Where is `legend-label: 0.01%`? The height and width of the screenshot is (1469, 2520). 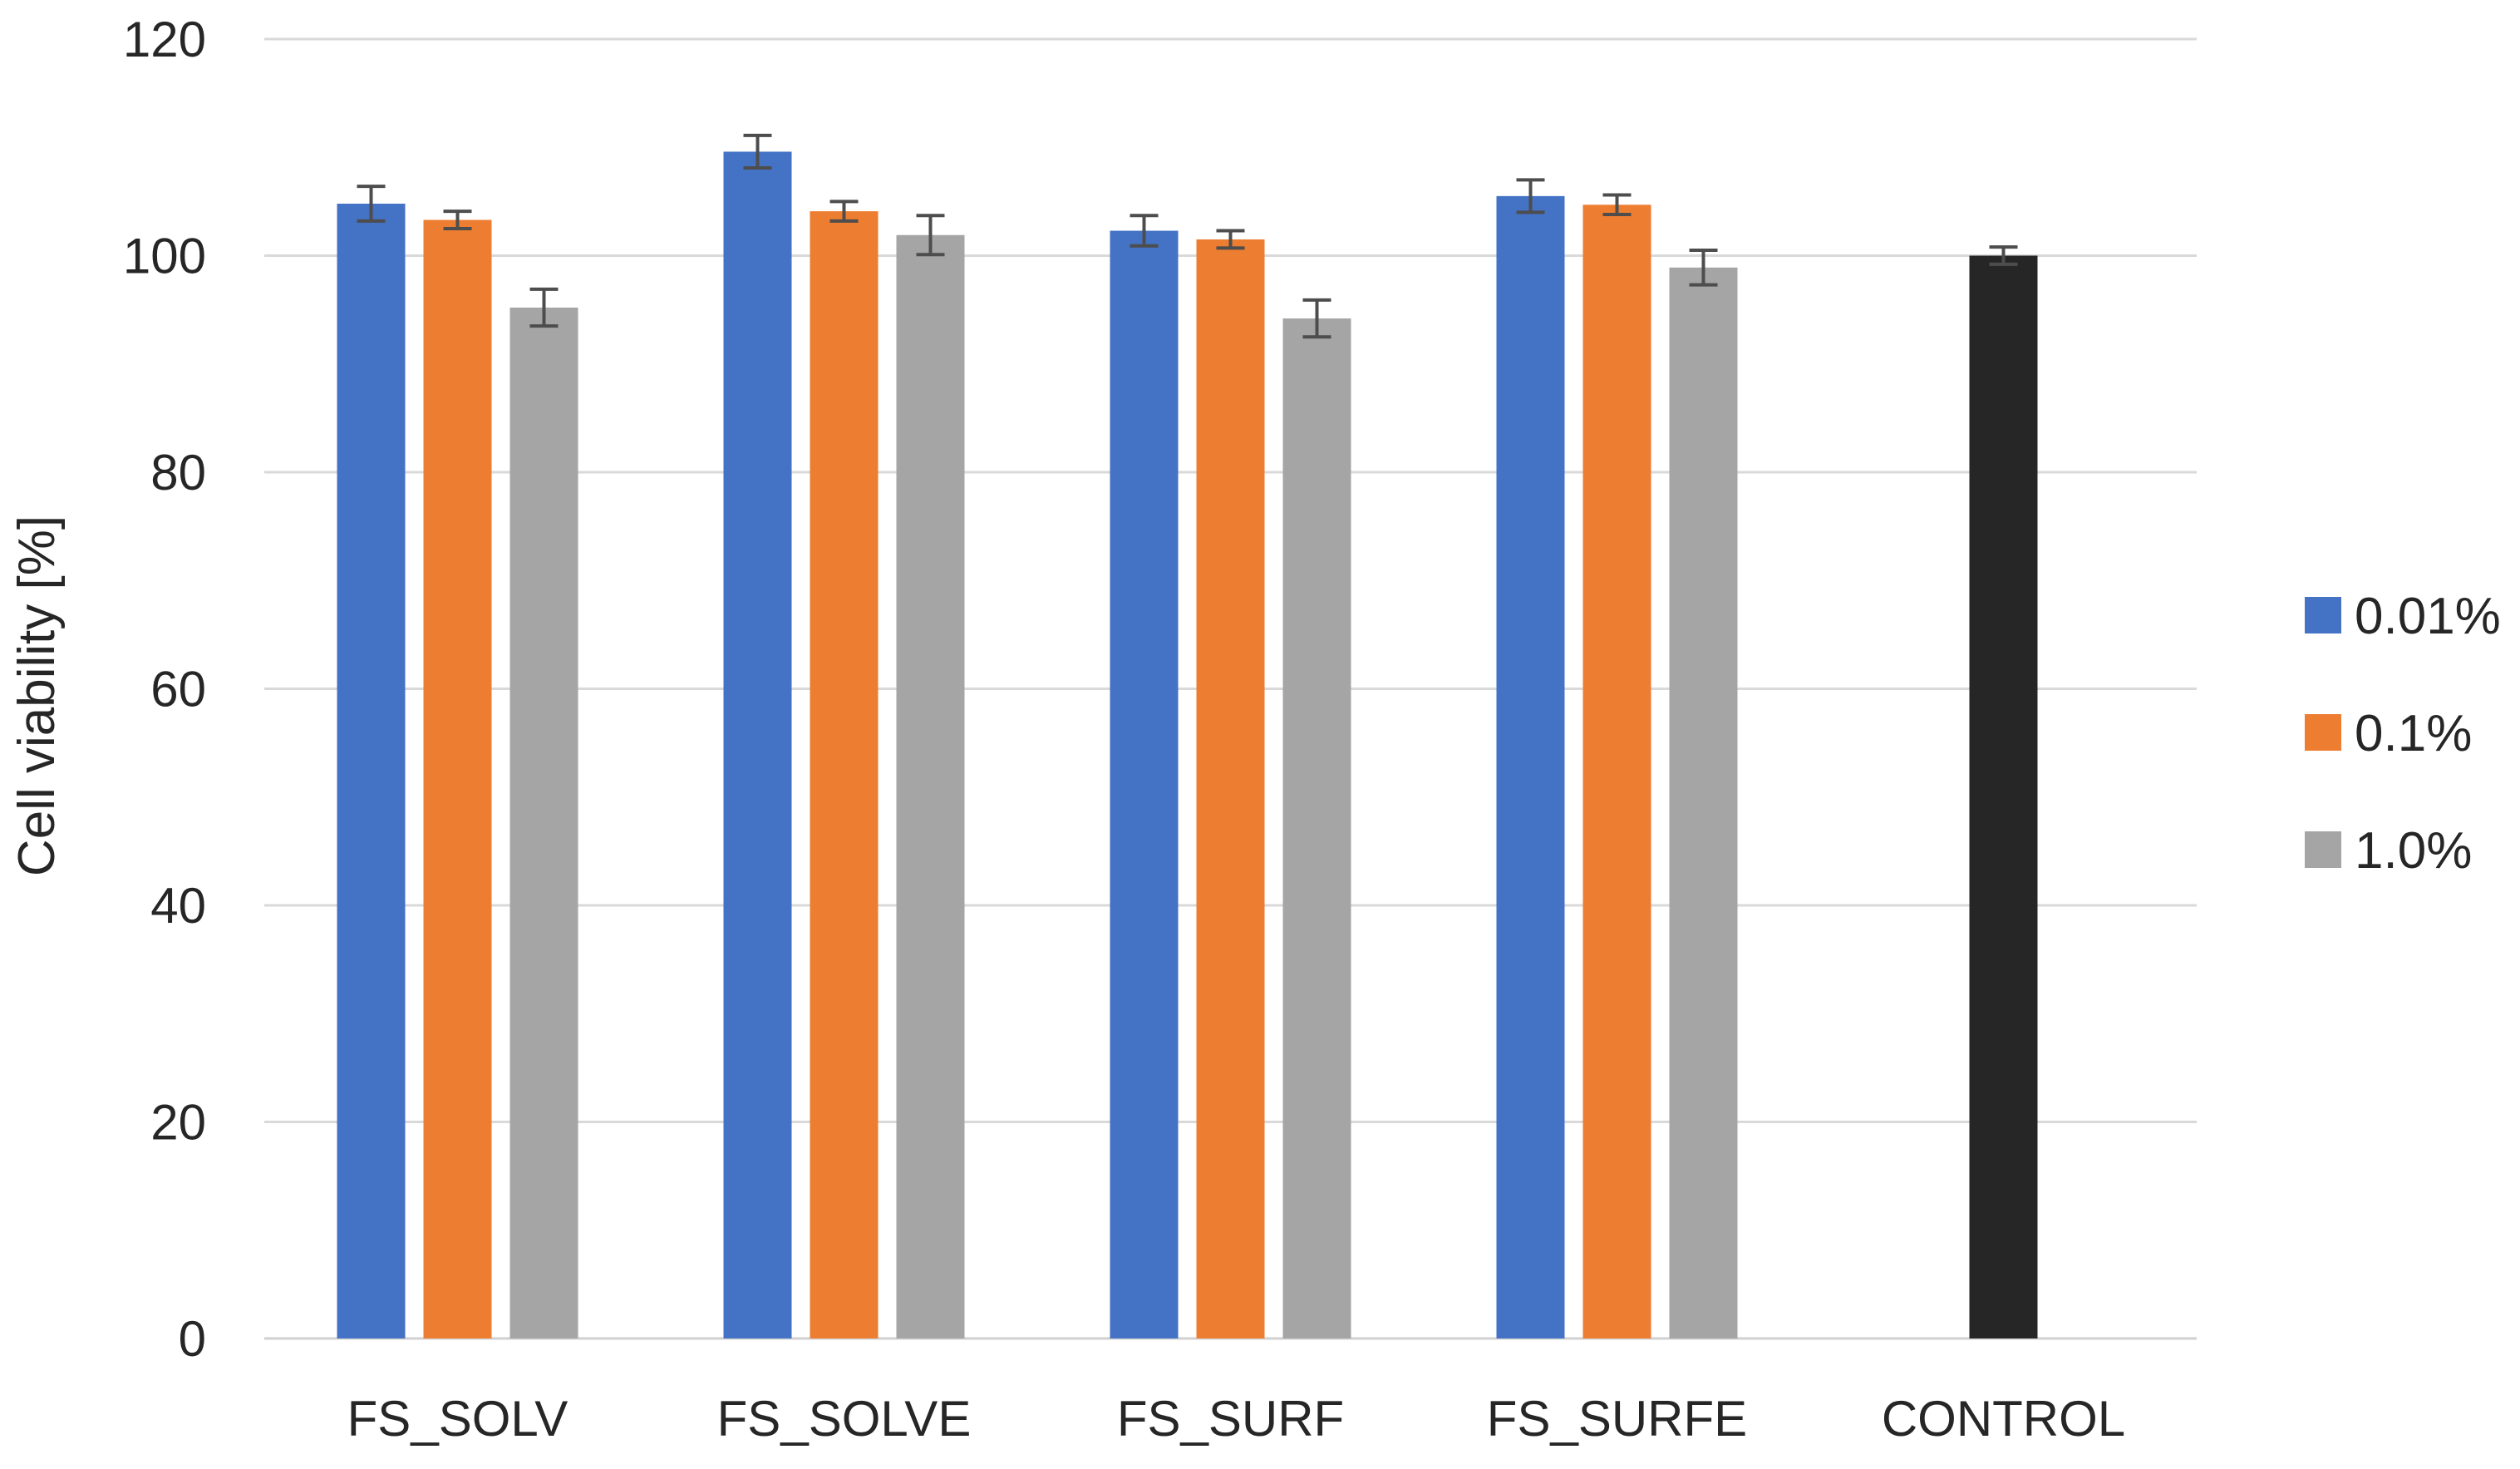 legend-label: 0.01% is located at coordinates (2428, 616).